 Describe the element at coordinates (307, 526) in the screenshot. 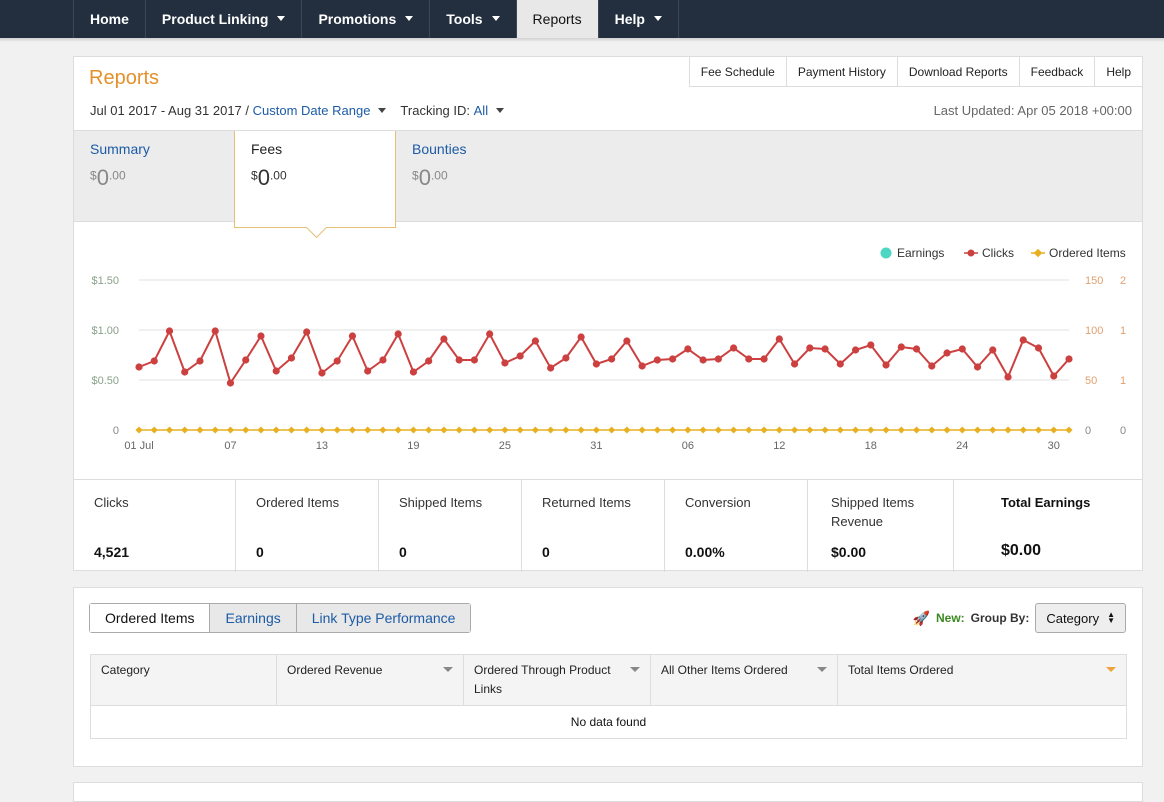

I see `metric-ordered-items: Ordered Items 0` at that location.